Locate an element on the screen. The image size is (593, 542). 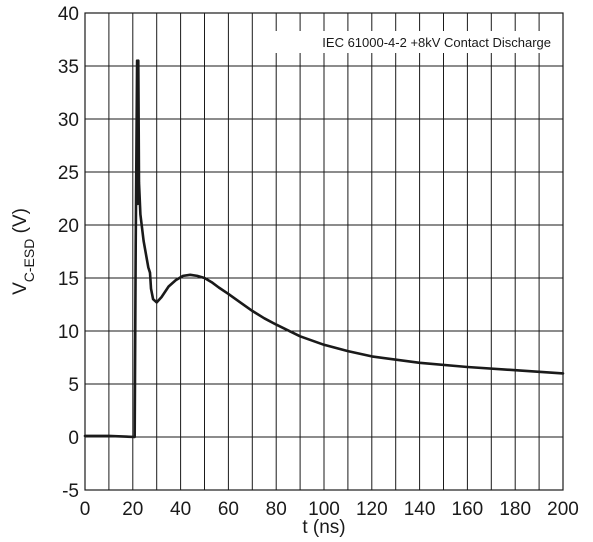
annotation-box: IEC 61000-4-2 +8kV Contact Discharge is located at coordinates (407, 42).